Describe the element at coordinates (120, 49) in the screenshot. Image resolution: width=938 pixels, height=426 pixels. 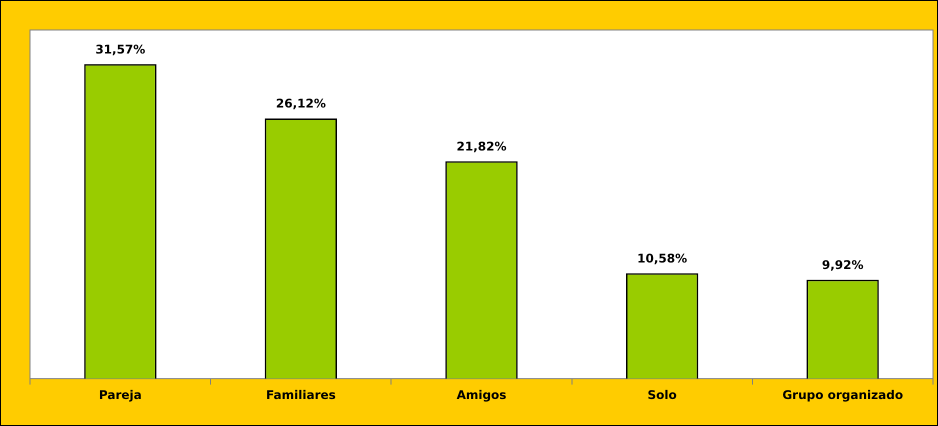
I see `data-label: 31,57%` at that location.